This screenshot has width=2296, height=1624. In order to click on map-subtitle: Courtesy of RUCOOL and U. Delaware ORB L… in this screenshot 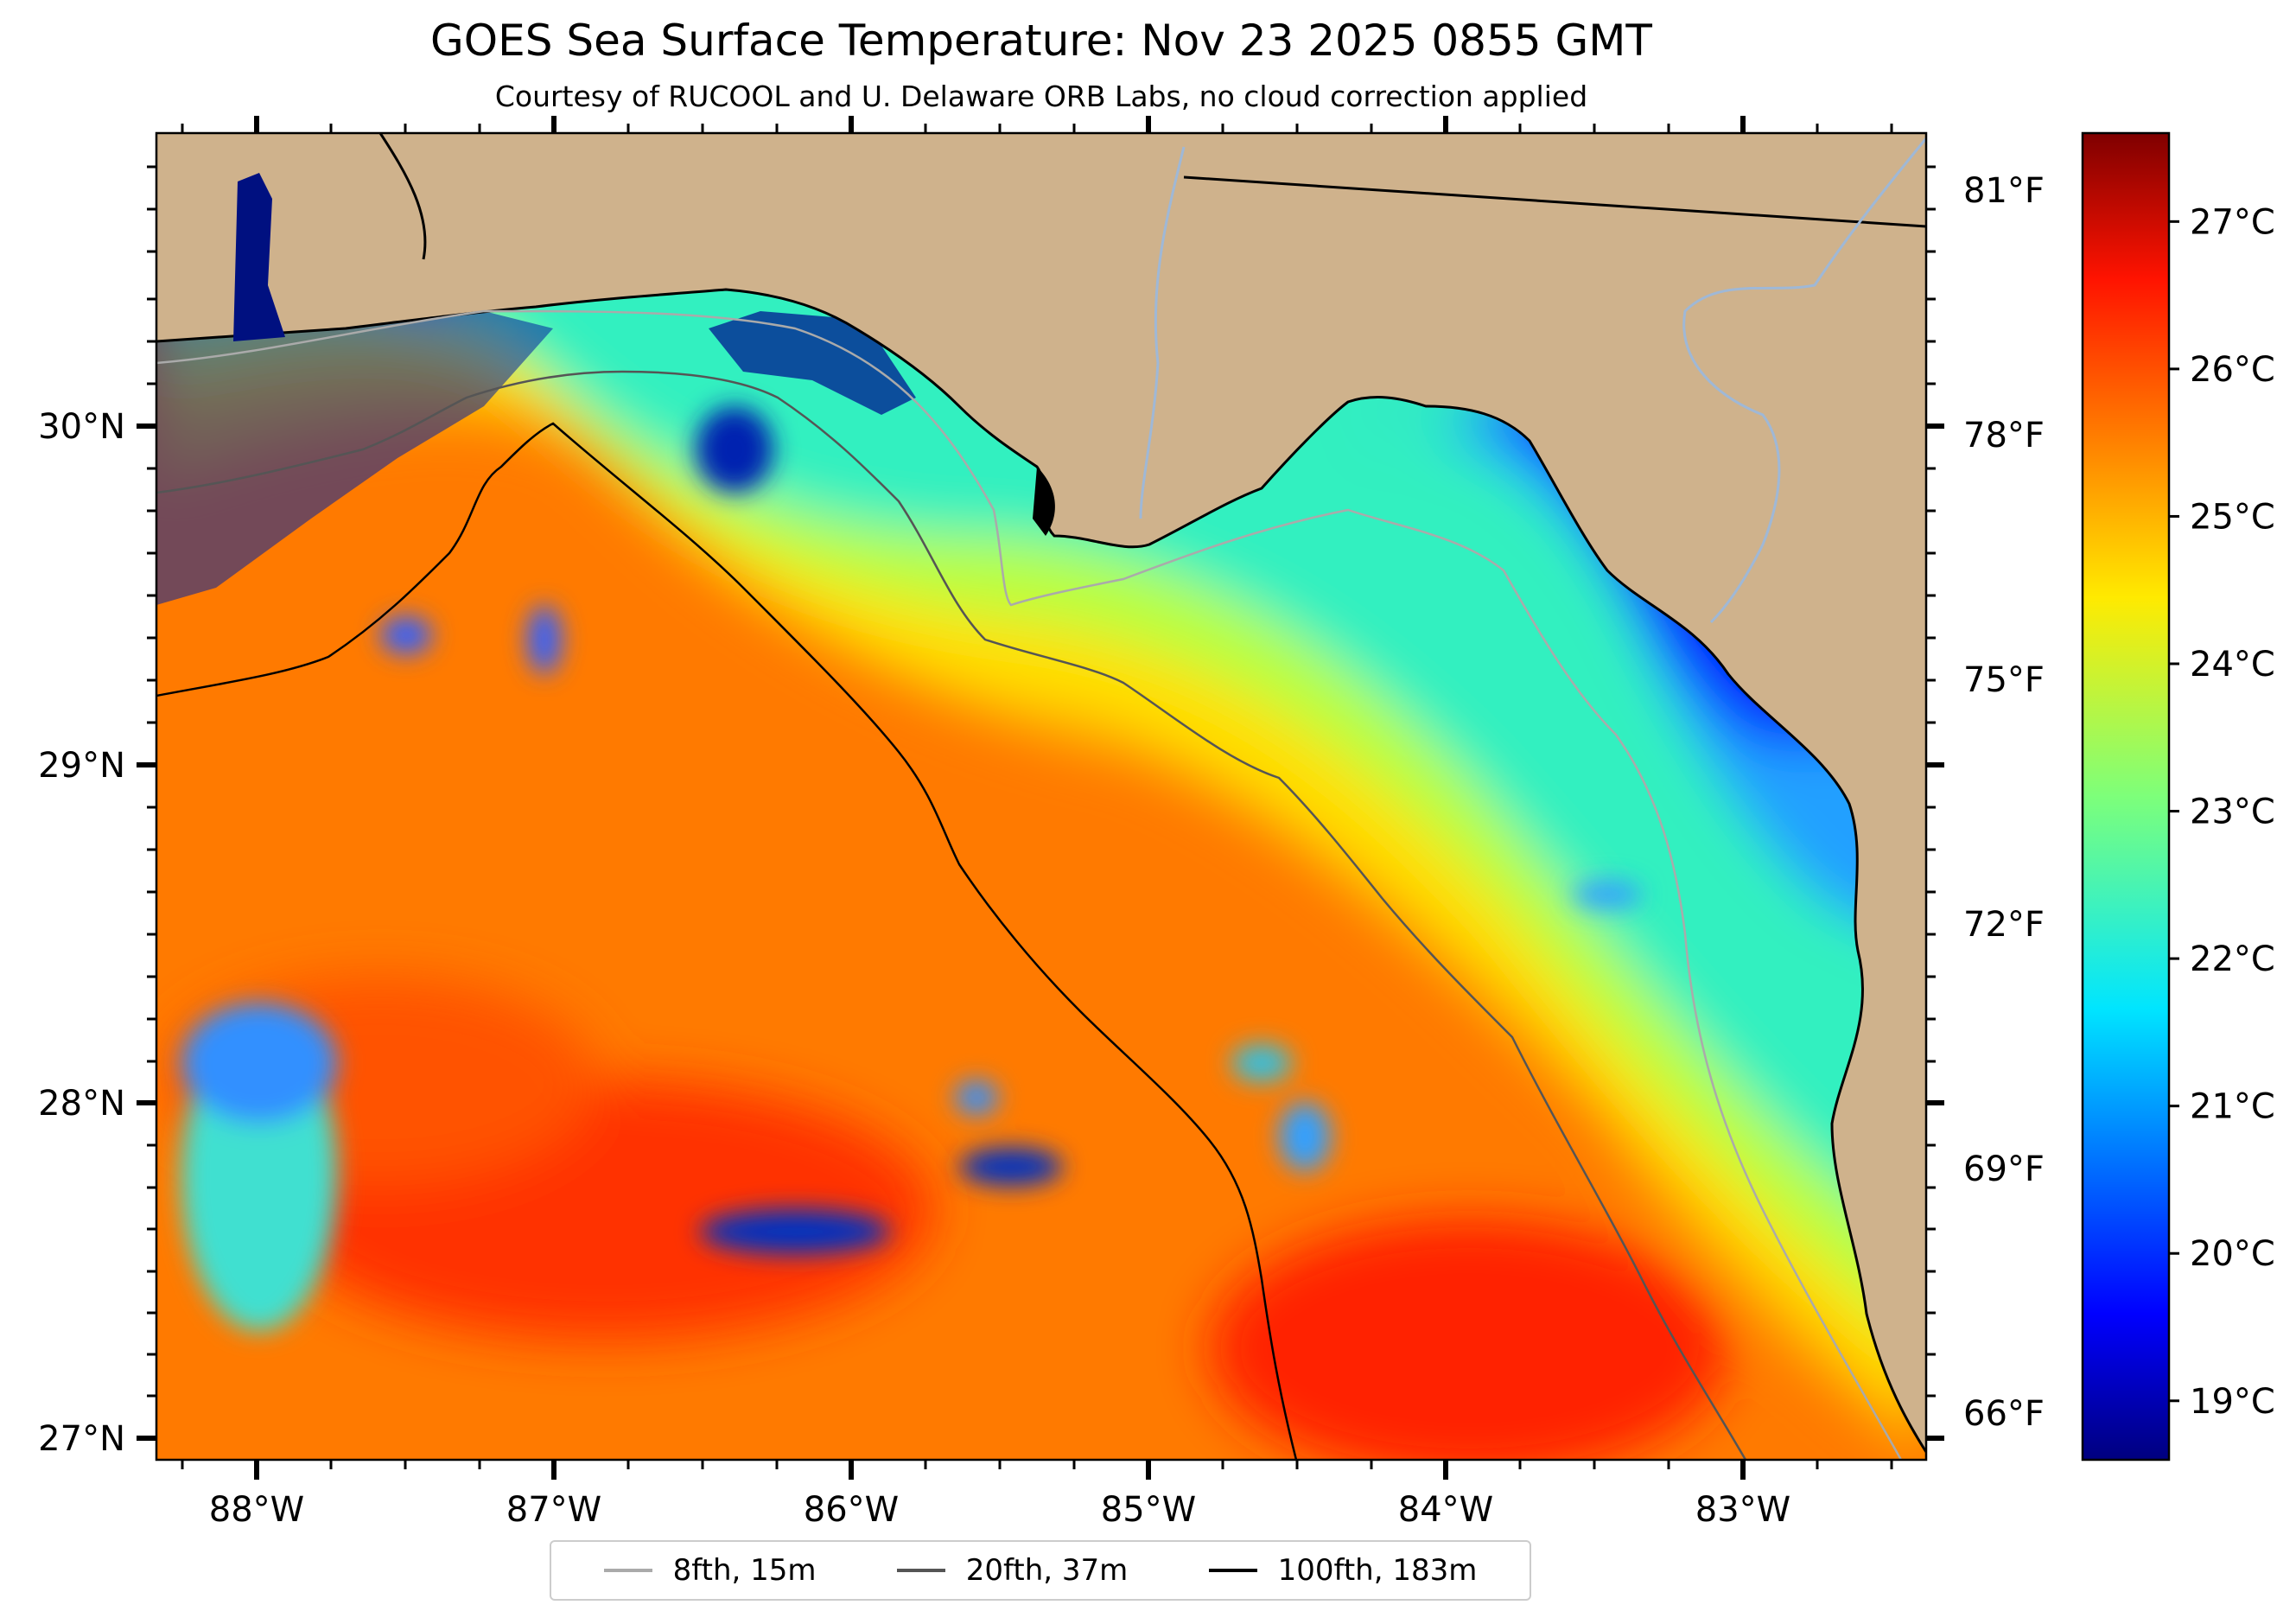, I will do `click(1041, 96)`.